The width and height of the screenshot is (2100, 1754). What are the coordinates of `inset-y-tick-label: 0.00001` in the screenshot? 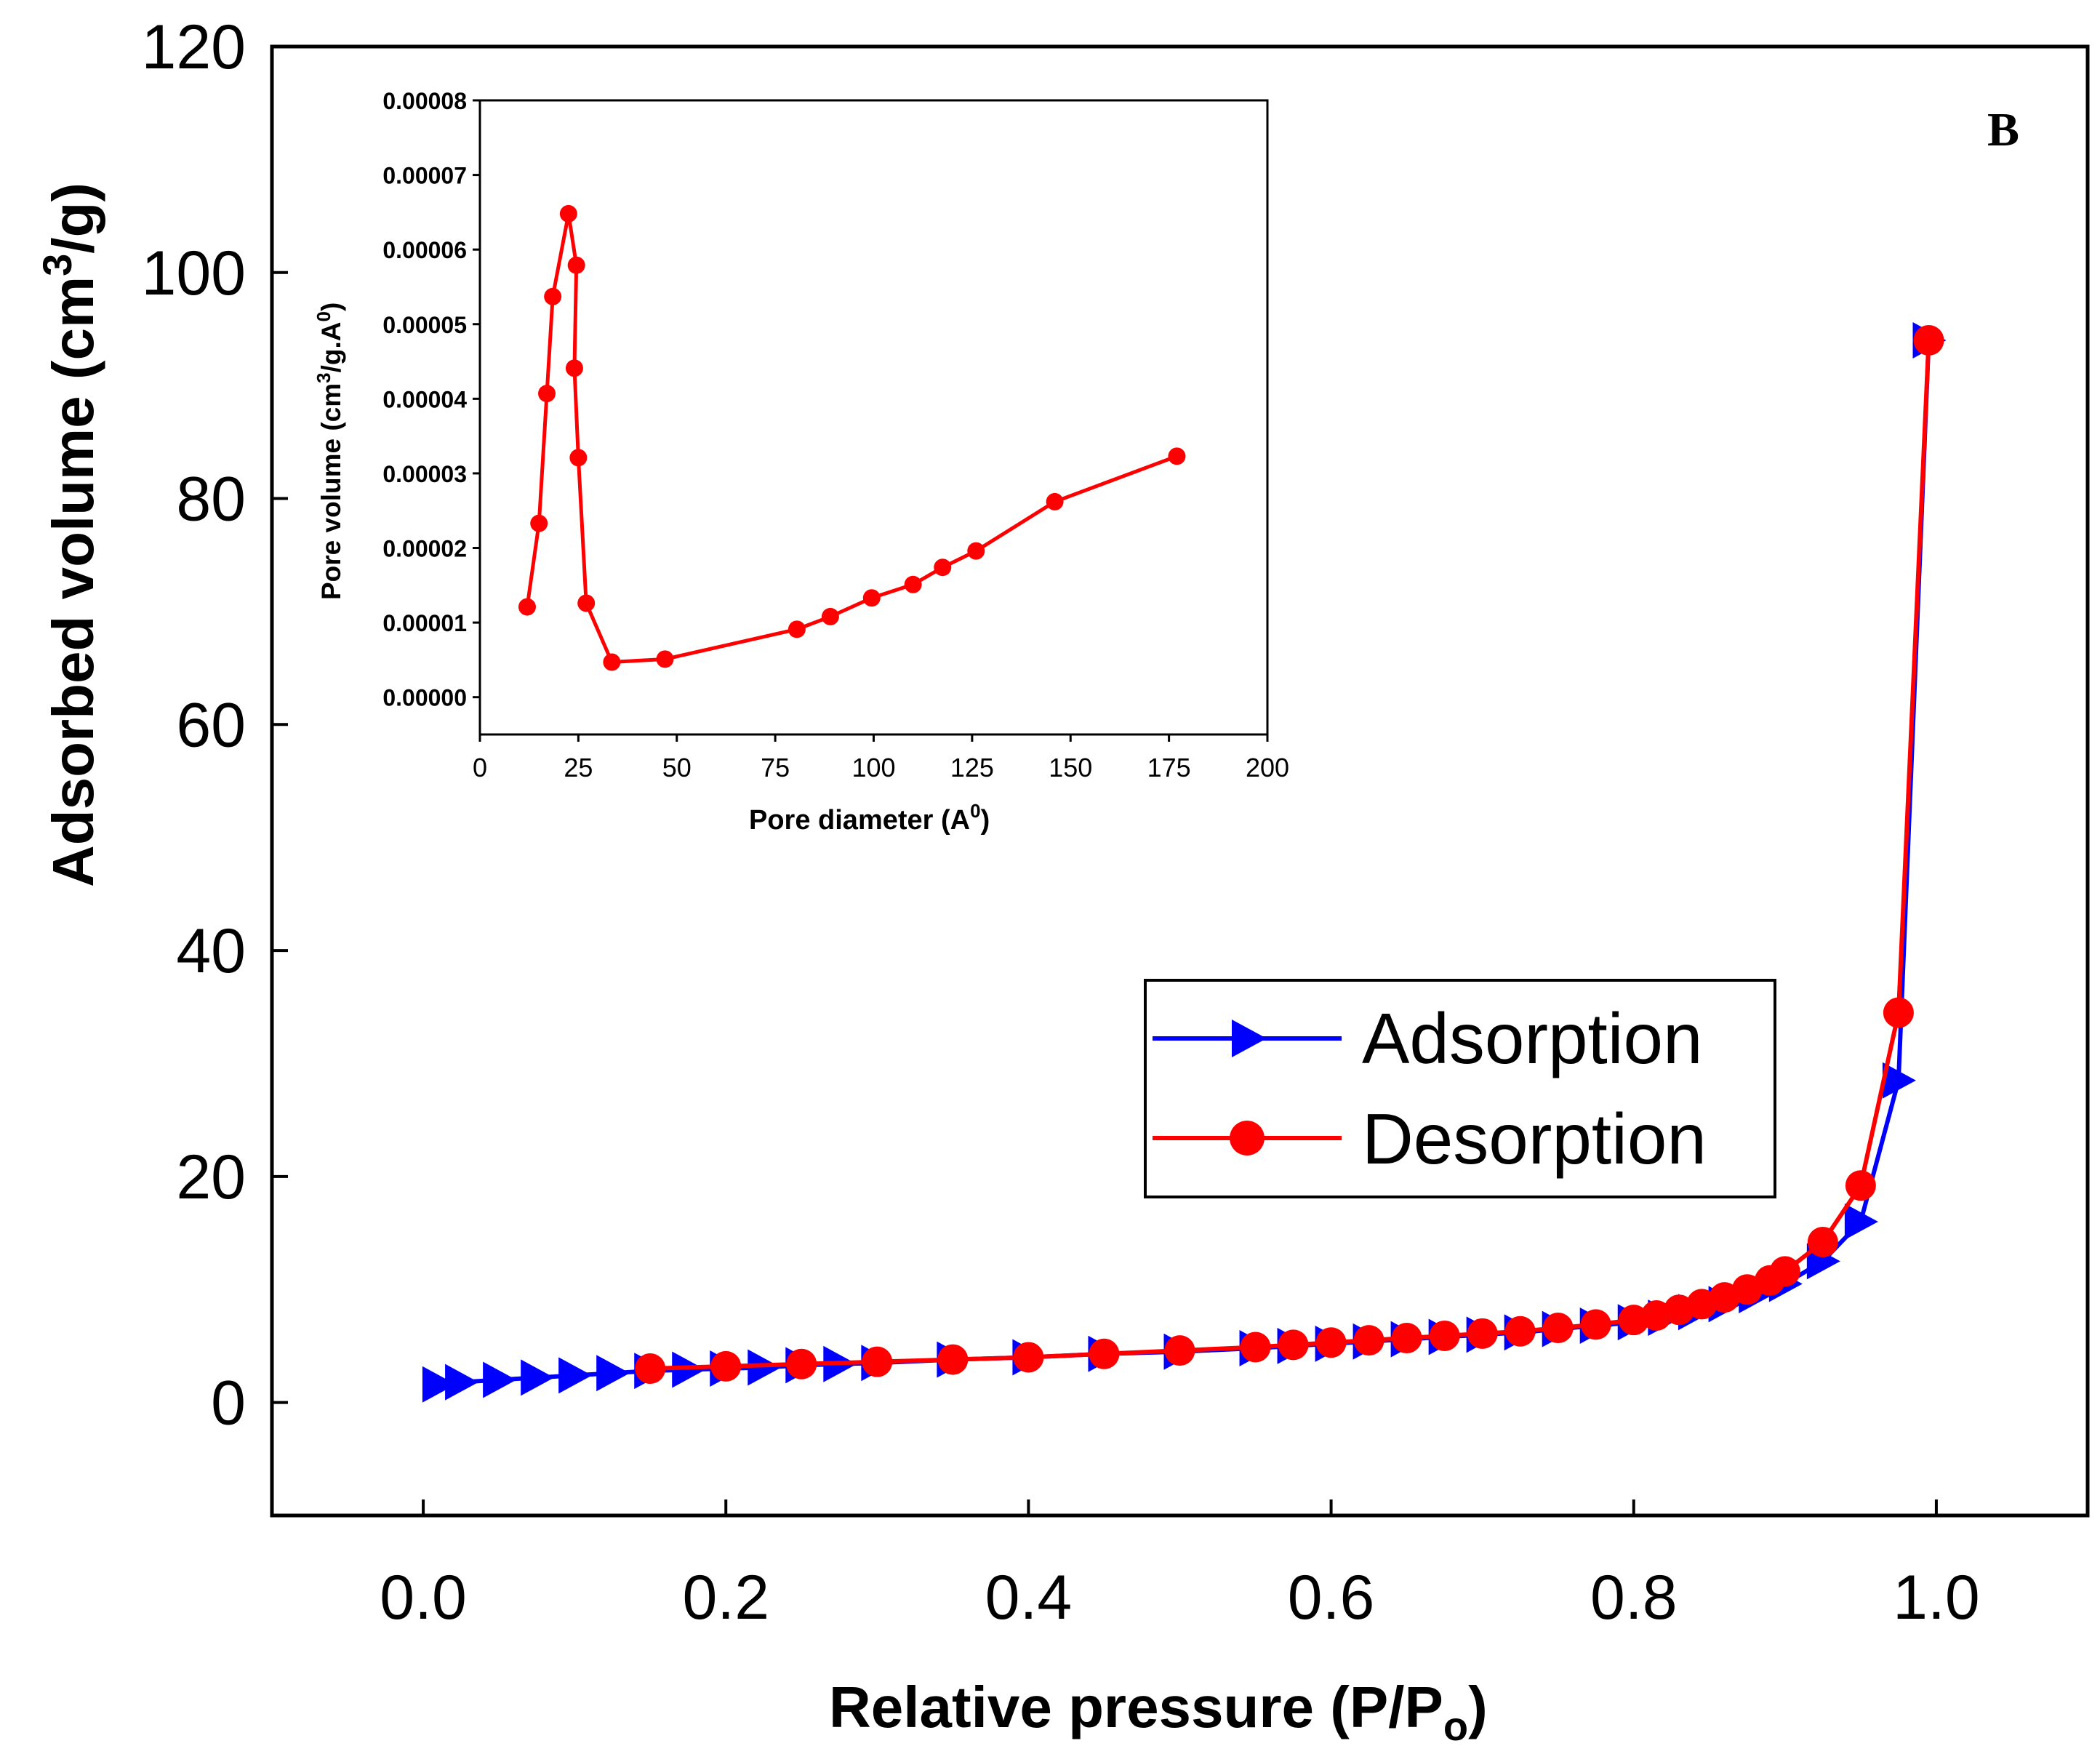 It's located at (424, 623).